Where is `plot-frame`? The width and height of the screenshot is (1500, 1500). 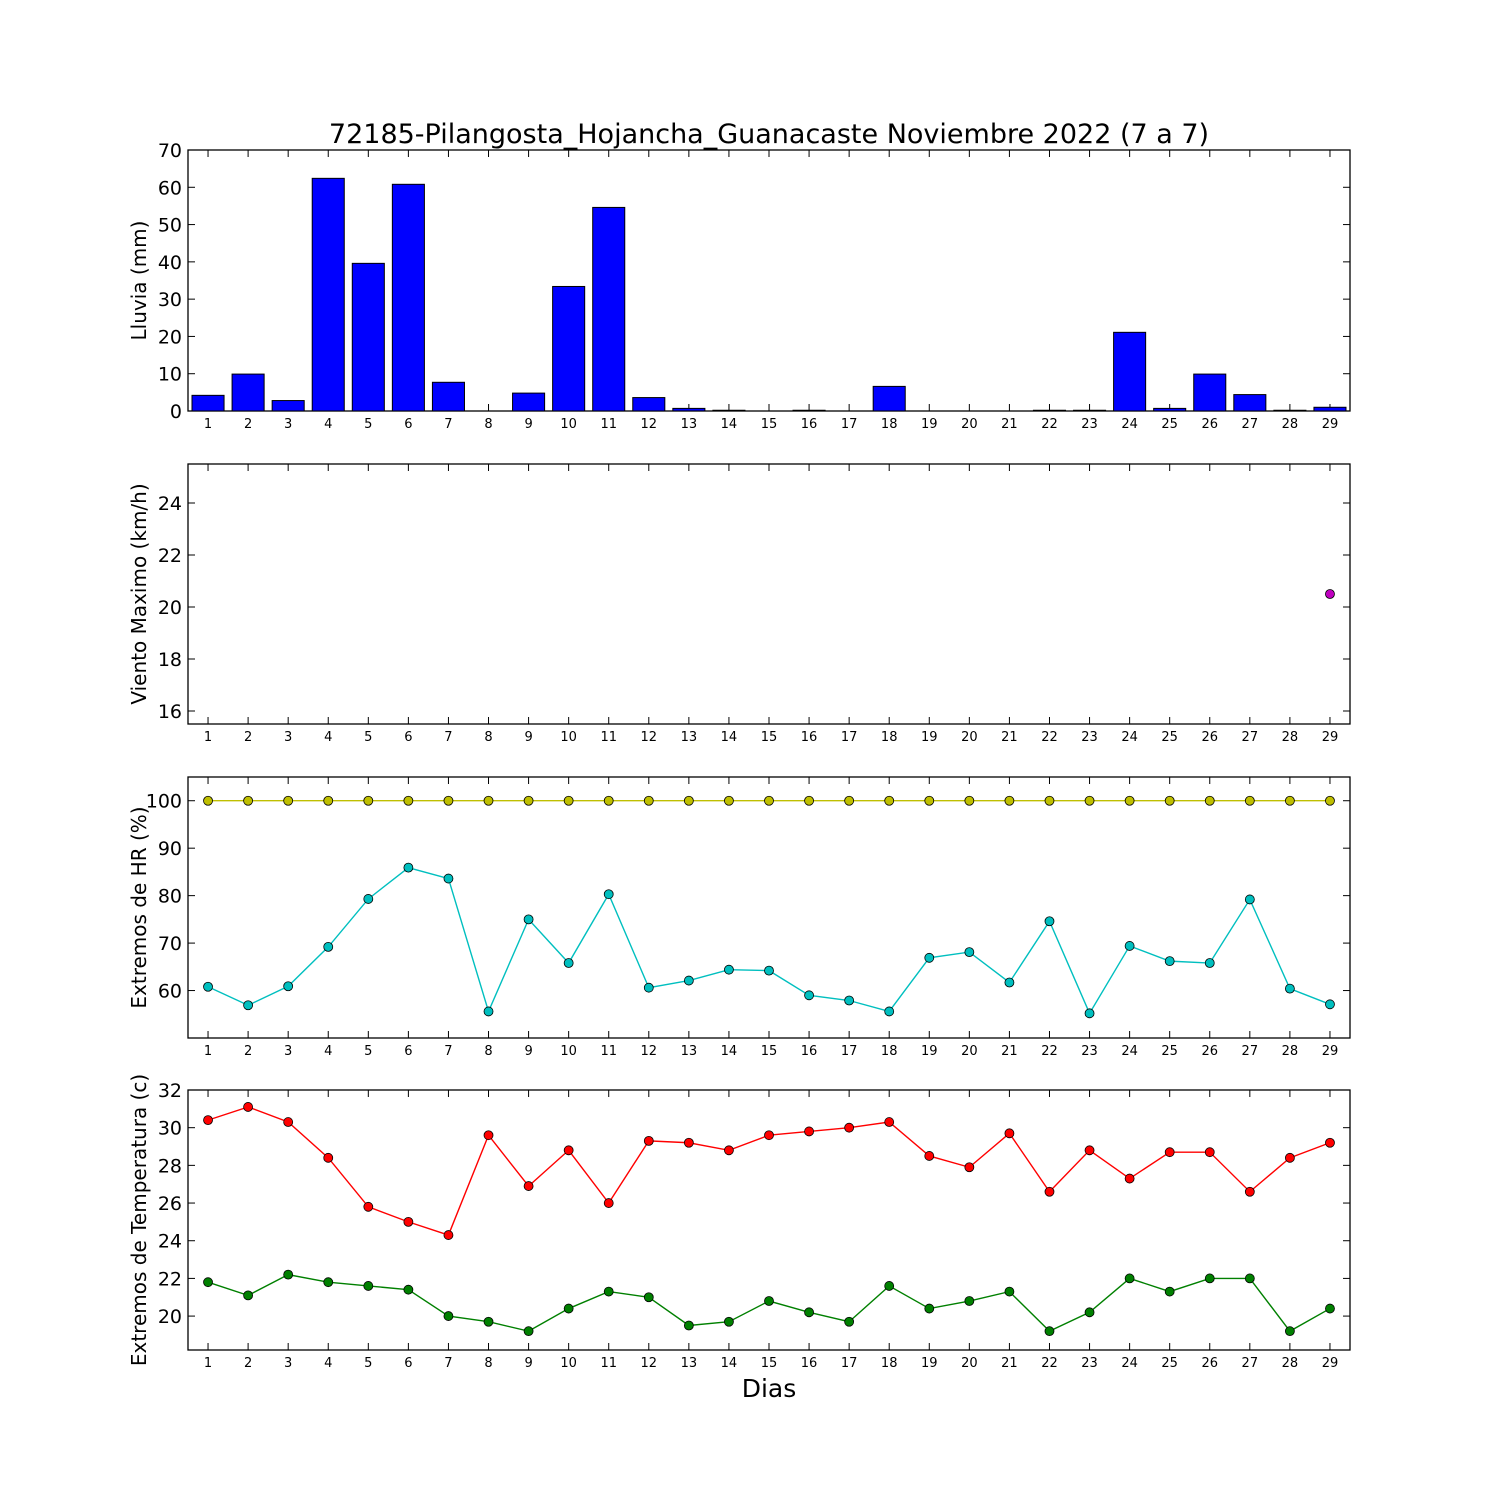 plot-frame is located at coordinates (769, 1220).